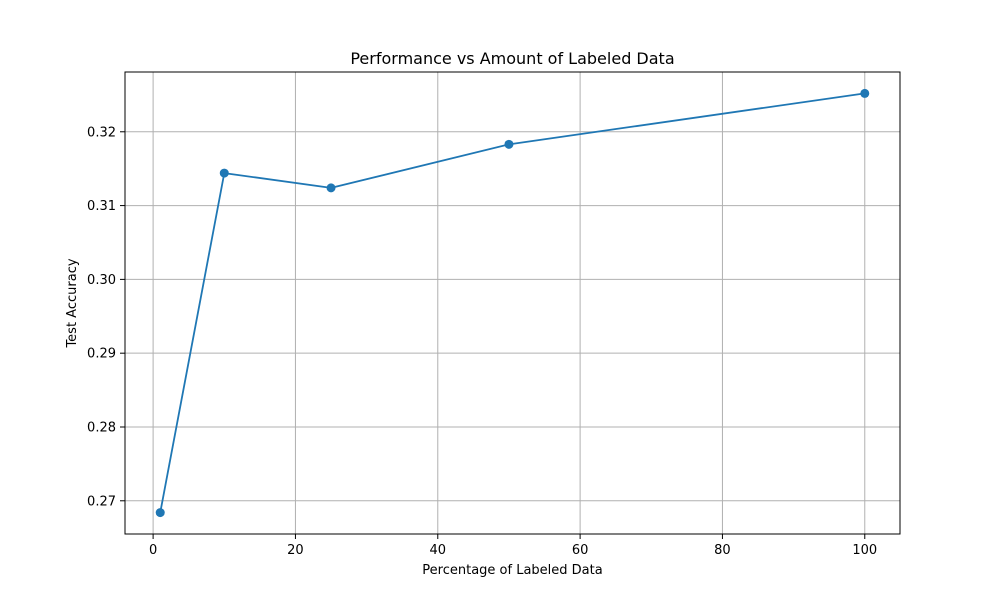  Describe the element at coordinates (101, 206) in the screenshot. I see `y-tick-label: 0.31` at that location.